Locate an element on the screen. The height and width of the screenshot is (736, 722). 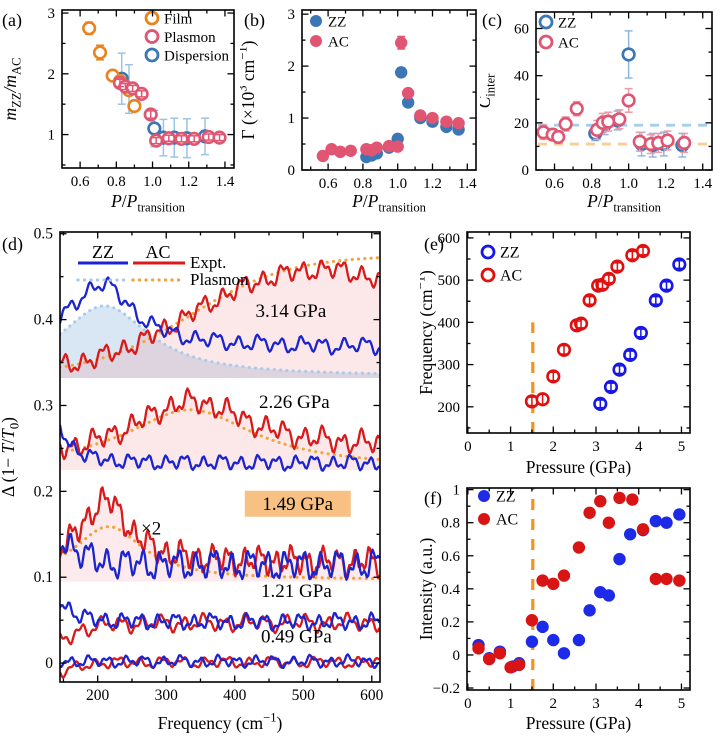
0.49 GPa-zz-expt-curve is located at coordinates (220, 661).